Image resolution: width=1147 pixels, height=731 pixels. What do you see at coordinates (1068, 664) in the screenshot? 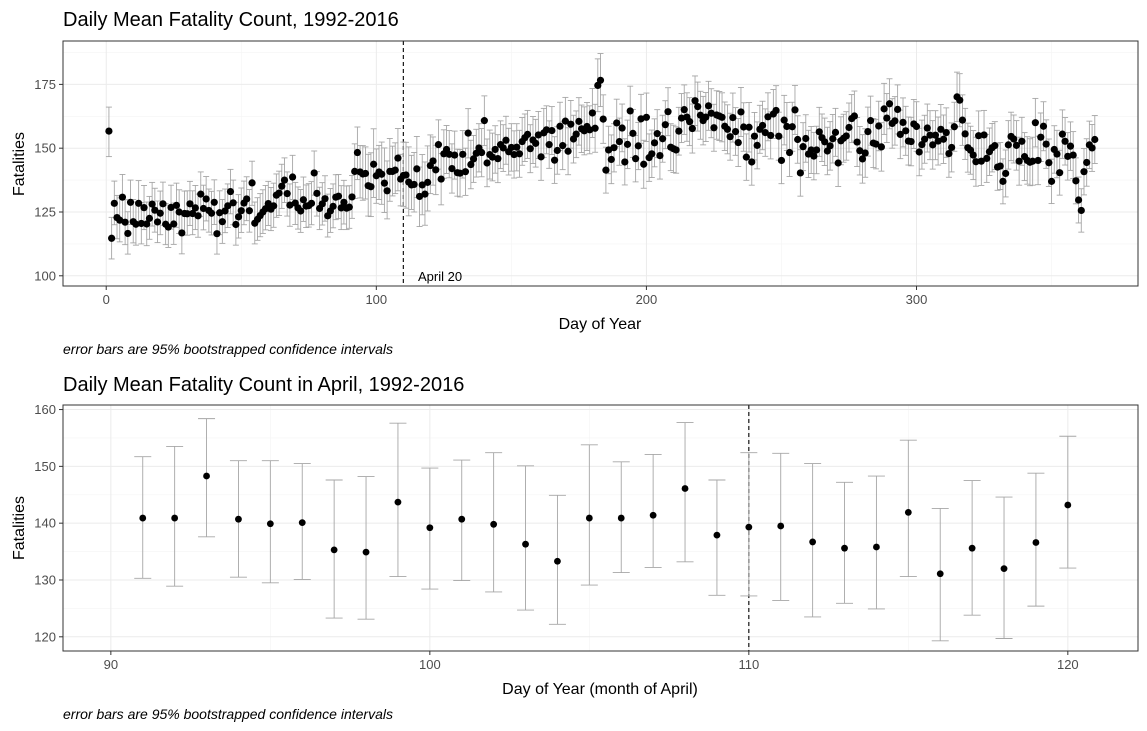
I see `x-tick-label: 120` at bounding box center [1068, 664].